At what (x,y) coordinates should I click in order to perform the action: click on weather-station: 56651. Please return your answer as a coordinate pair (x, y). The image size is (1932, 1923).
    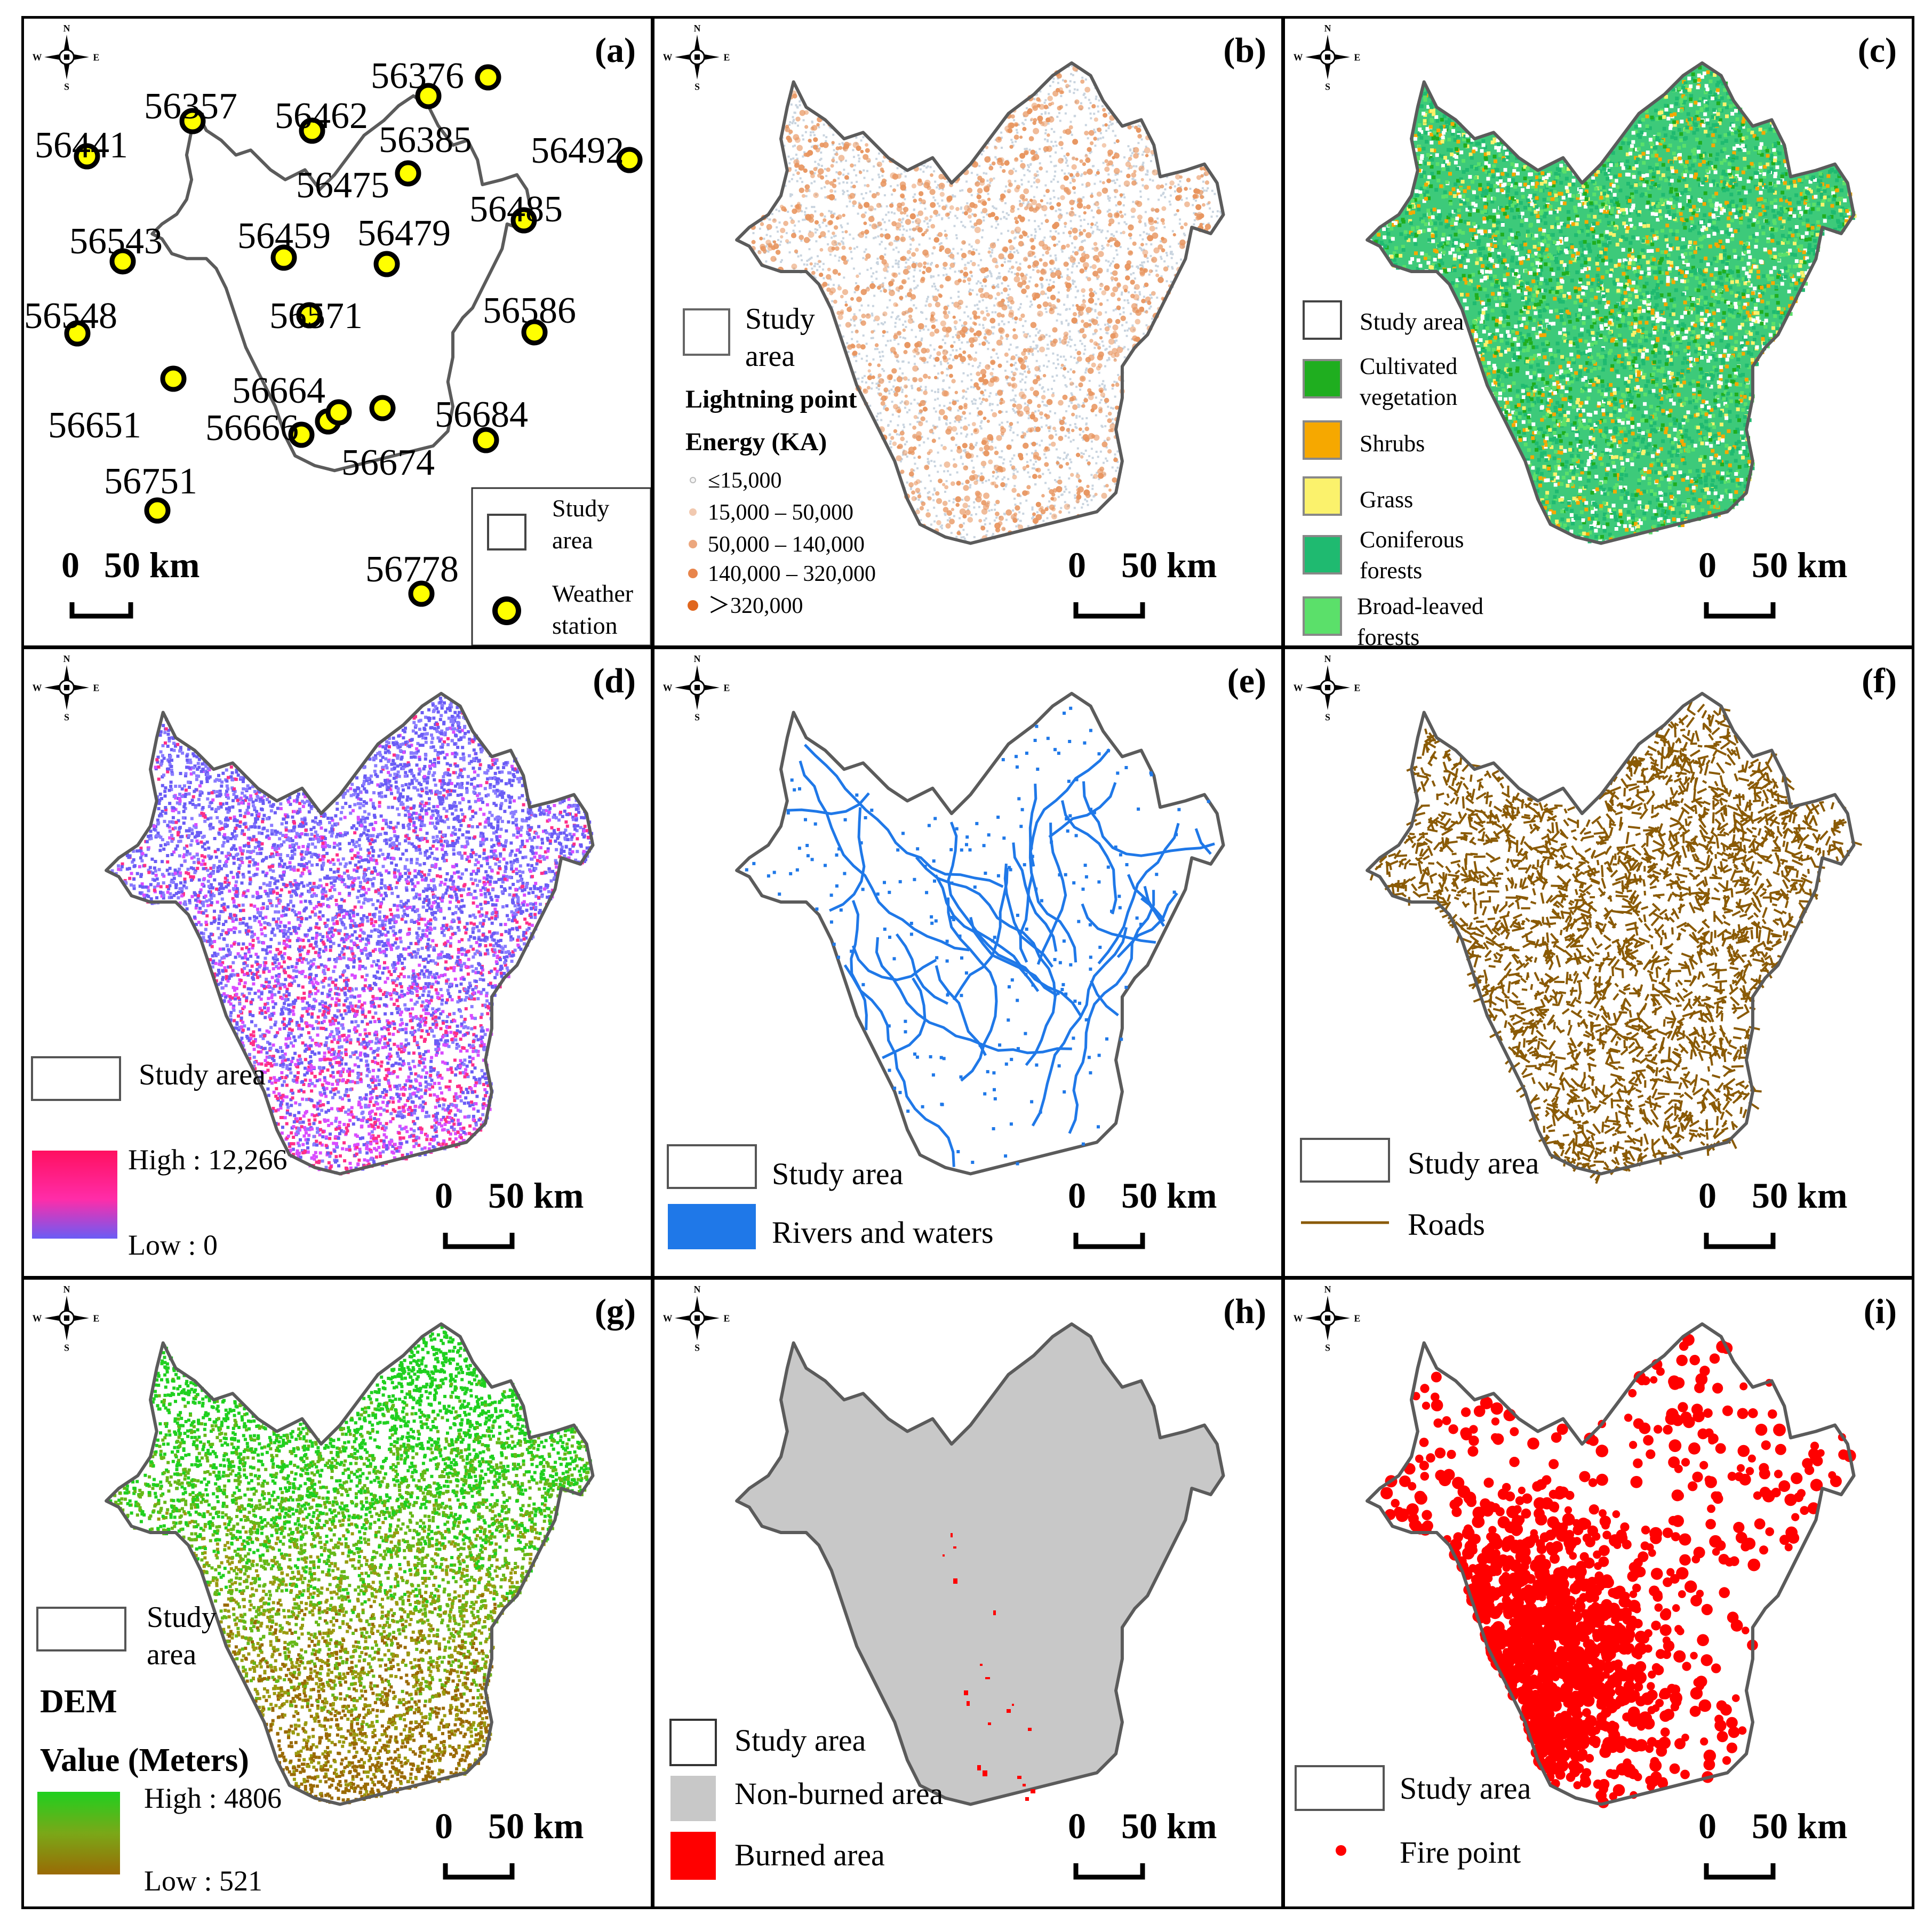
    Looking at the image, I should click on (118, 405).